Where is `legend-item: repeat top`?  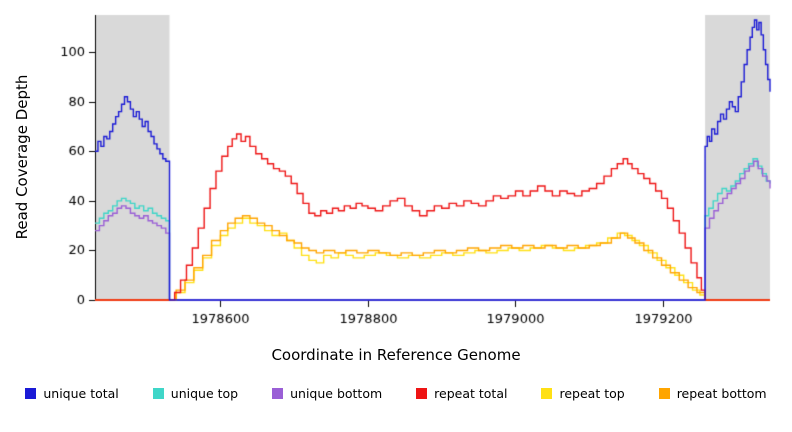
legend-item: repeat top is located at coordinates (583, 393).